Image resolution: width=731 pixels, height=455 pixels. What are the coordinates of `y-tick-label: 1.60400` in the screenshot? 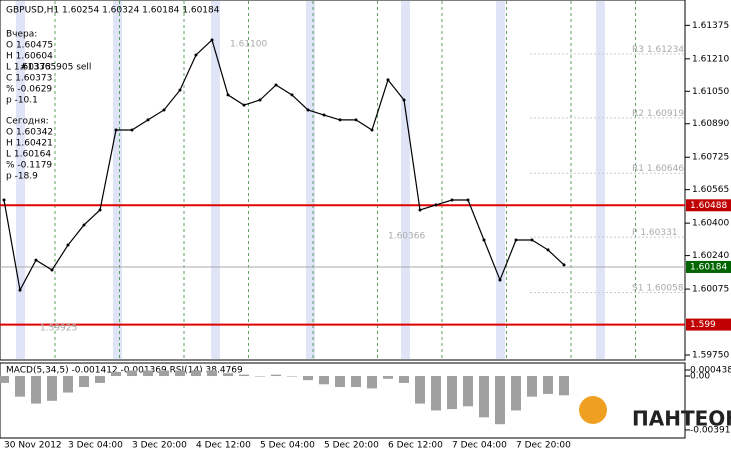 It's located at (710, 224).